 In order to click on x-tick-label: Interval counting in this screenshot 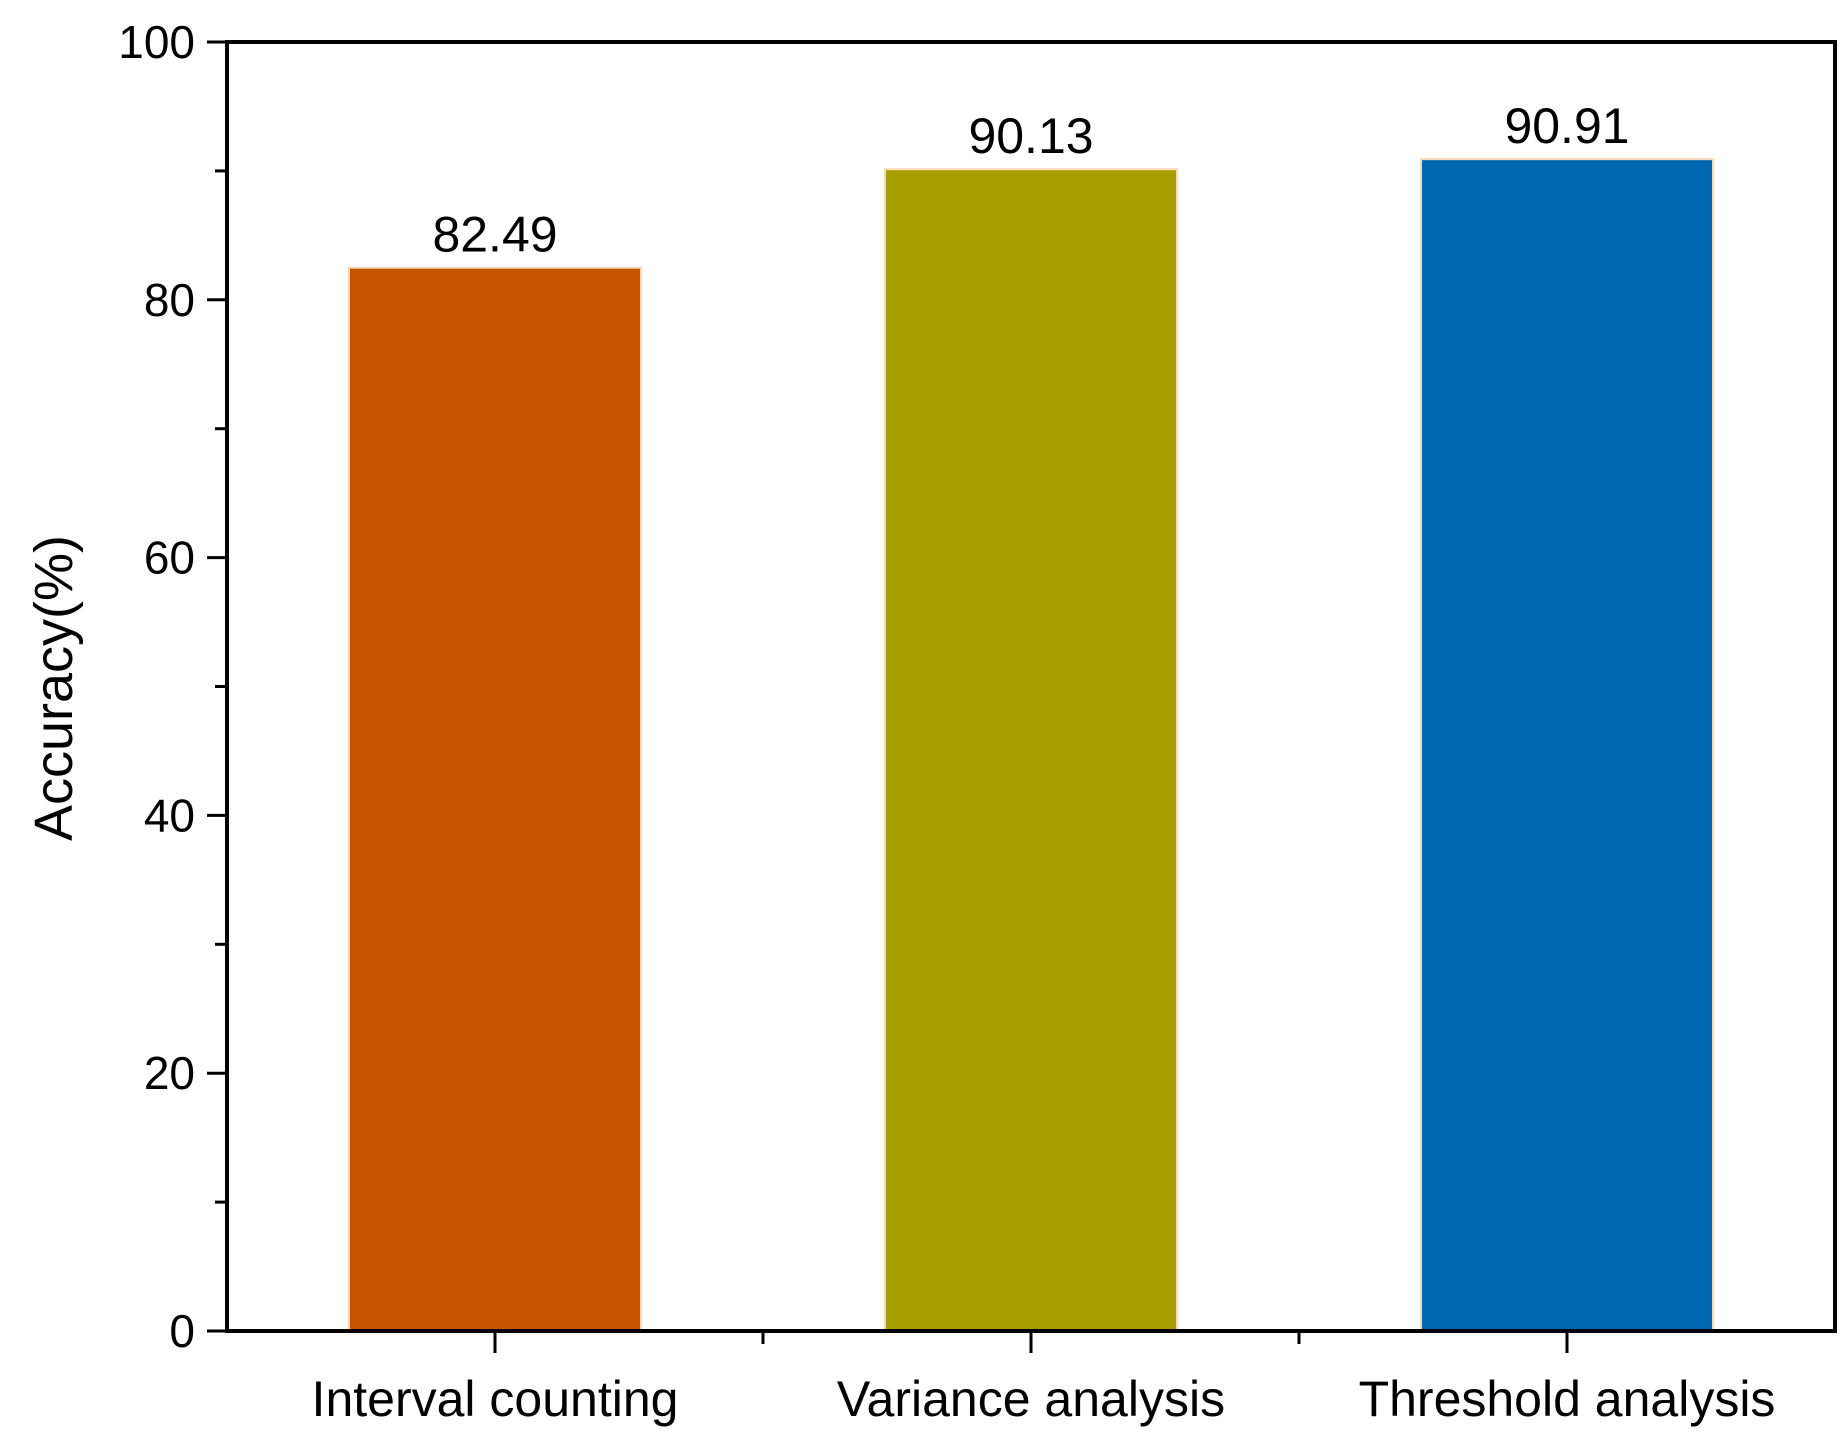, I will do `click(495, 1399)`.